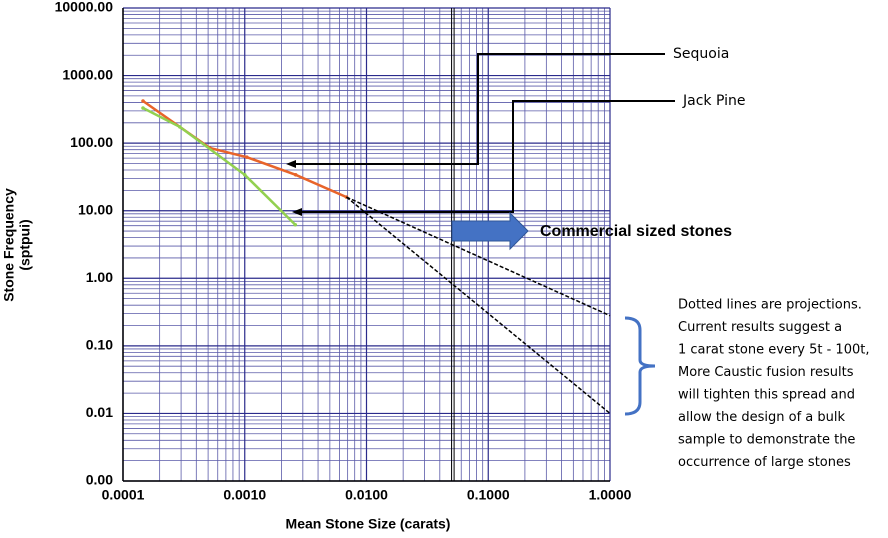 Image resolution: width=888 pixels, height=538 pixels. What do you see at coordinates (9, 245) in the screenshot?
I see `y-axis-label: Stone Frequency` at bounding box center [9, 245].